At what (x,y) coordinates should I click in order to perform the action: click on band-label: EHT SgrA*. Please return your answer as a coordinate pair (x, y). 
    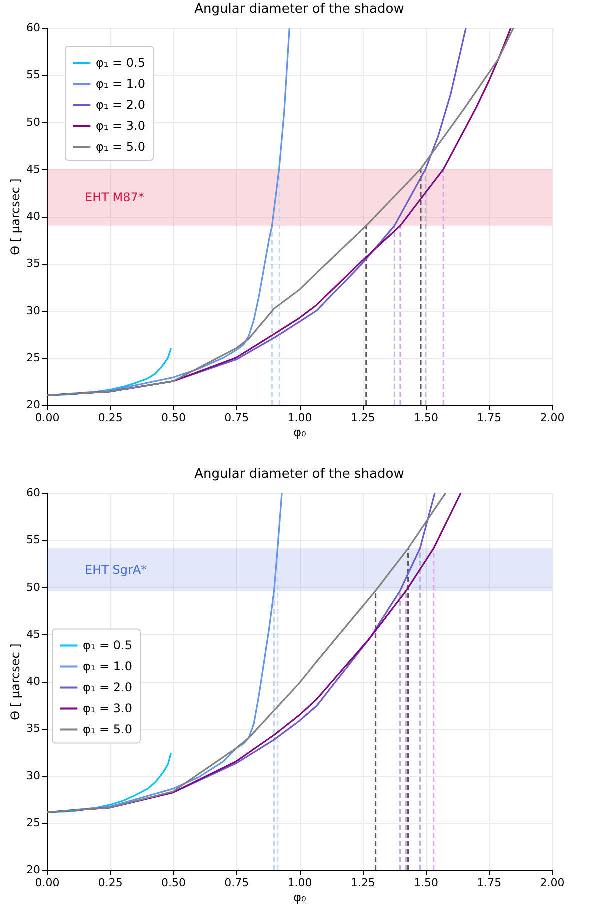
    Looking at the image, I should click on (116, 569).